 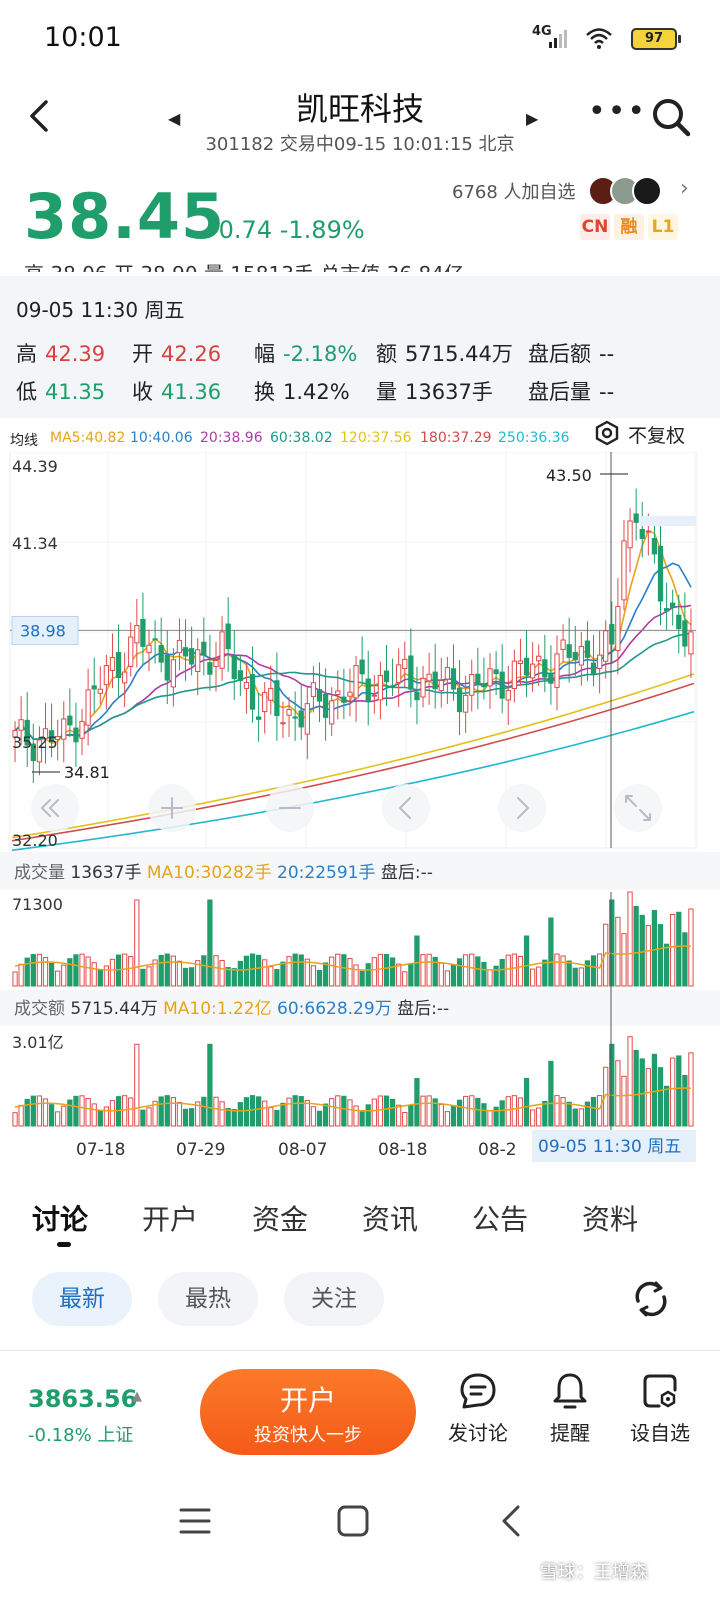 I want to click on post-discussion-button: 发讨论, so click(x=478, y=1408).